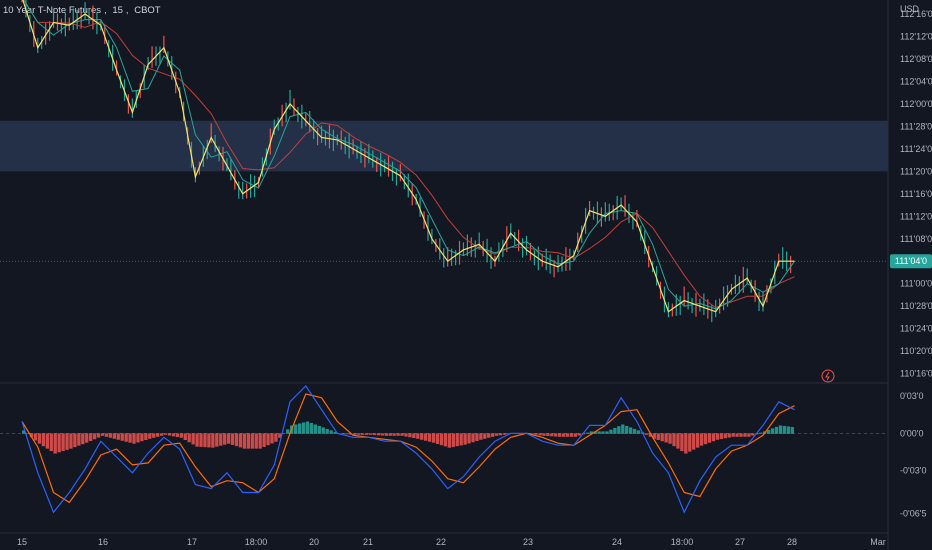 This screenshot has width=932, height=550. Describe the element at coordinates (916, 59) in the screenshot. I see `price-tick-label: 112'08'0` at that location.